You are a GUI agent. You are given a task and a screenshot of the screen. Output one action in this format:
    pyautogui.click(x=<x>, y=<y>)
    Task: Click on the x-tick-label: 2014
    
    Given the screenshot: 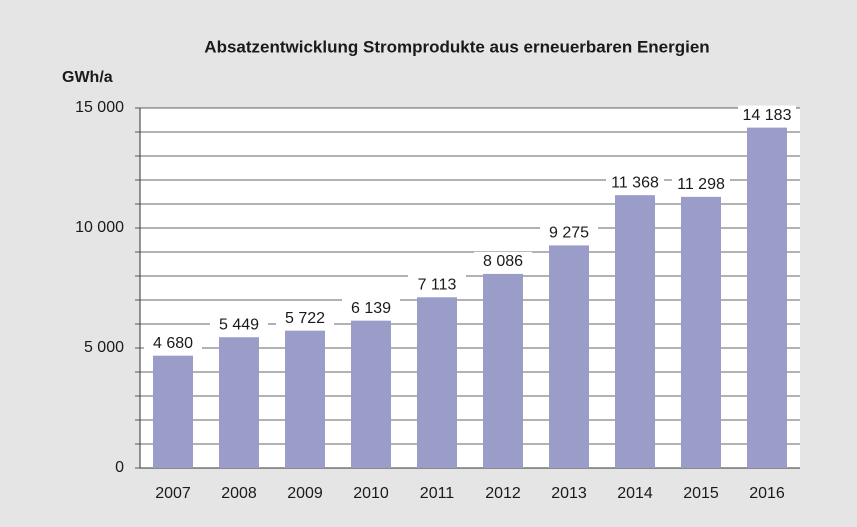 What is the action you would take?
    pyautogui.click(x=635, y=493)
    